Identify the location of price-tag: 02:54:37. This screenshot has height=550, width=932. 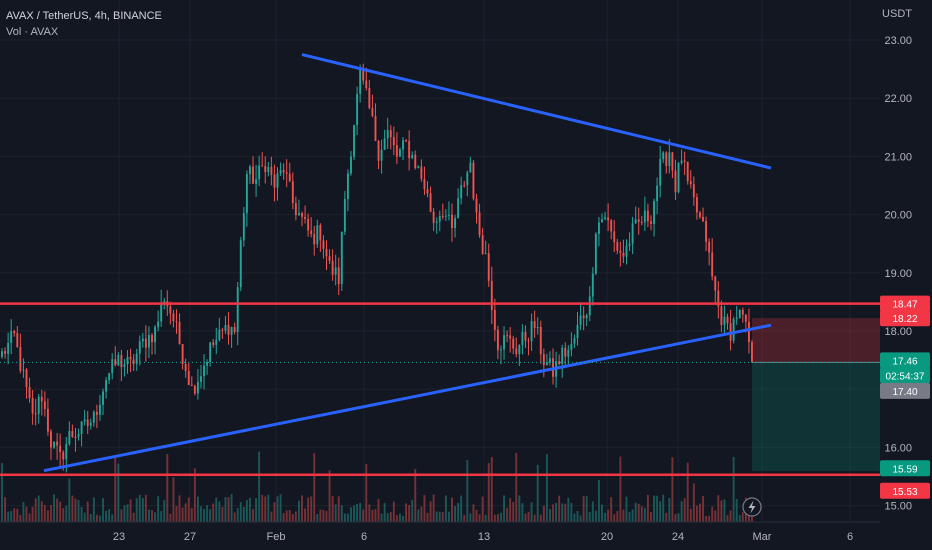
(905, 375).